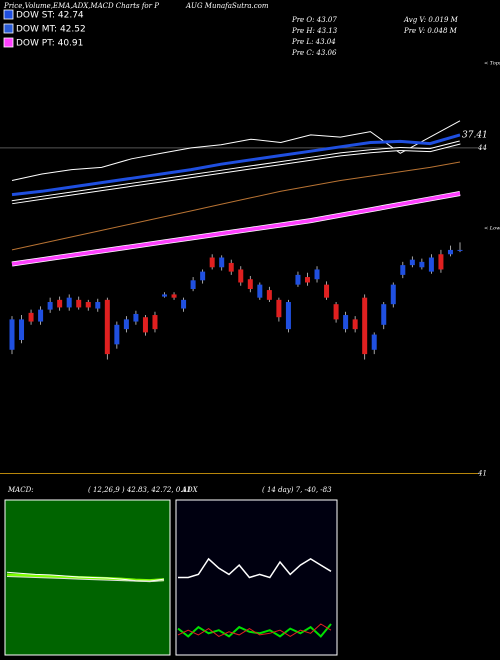 This screenshot has height=660, width=500. Describe the element at coordinates (313, 42) in the screenshot. I see `stat: Pre L: 43.04` at that location.